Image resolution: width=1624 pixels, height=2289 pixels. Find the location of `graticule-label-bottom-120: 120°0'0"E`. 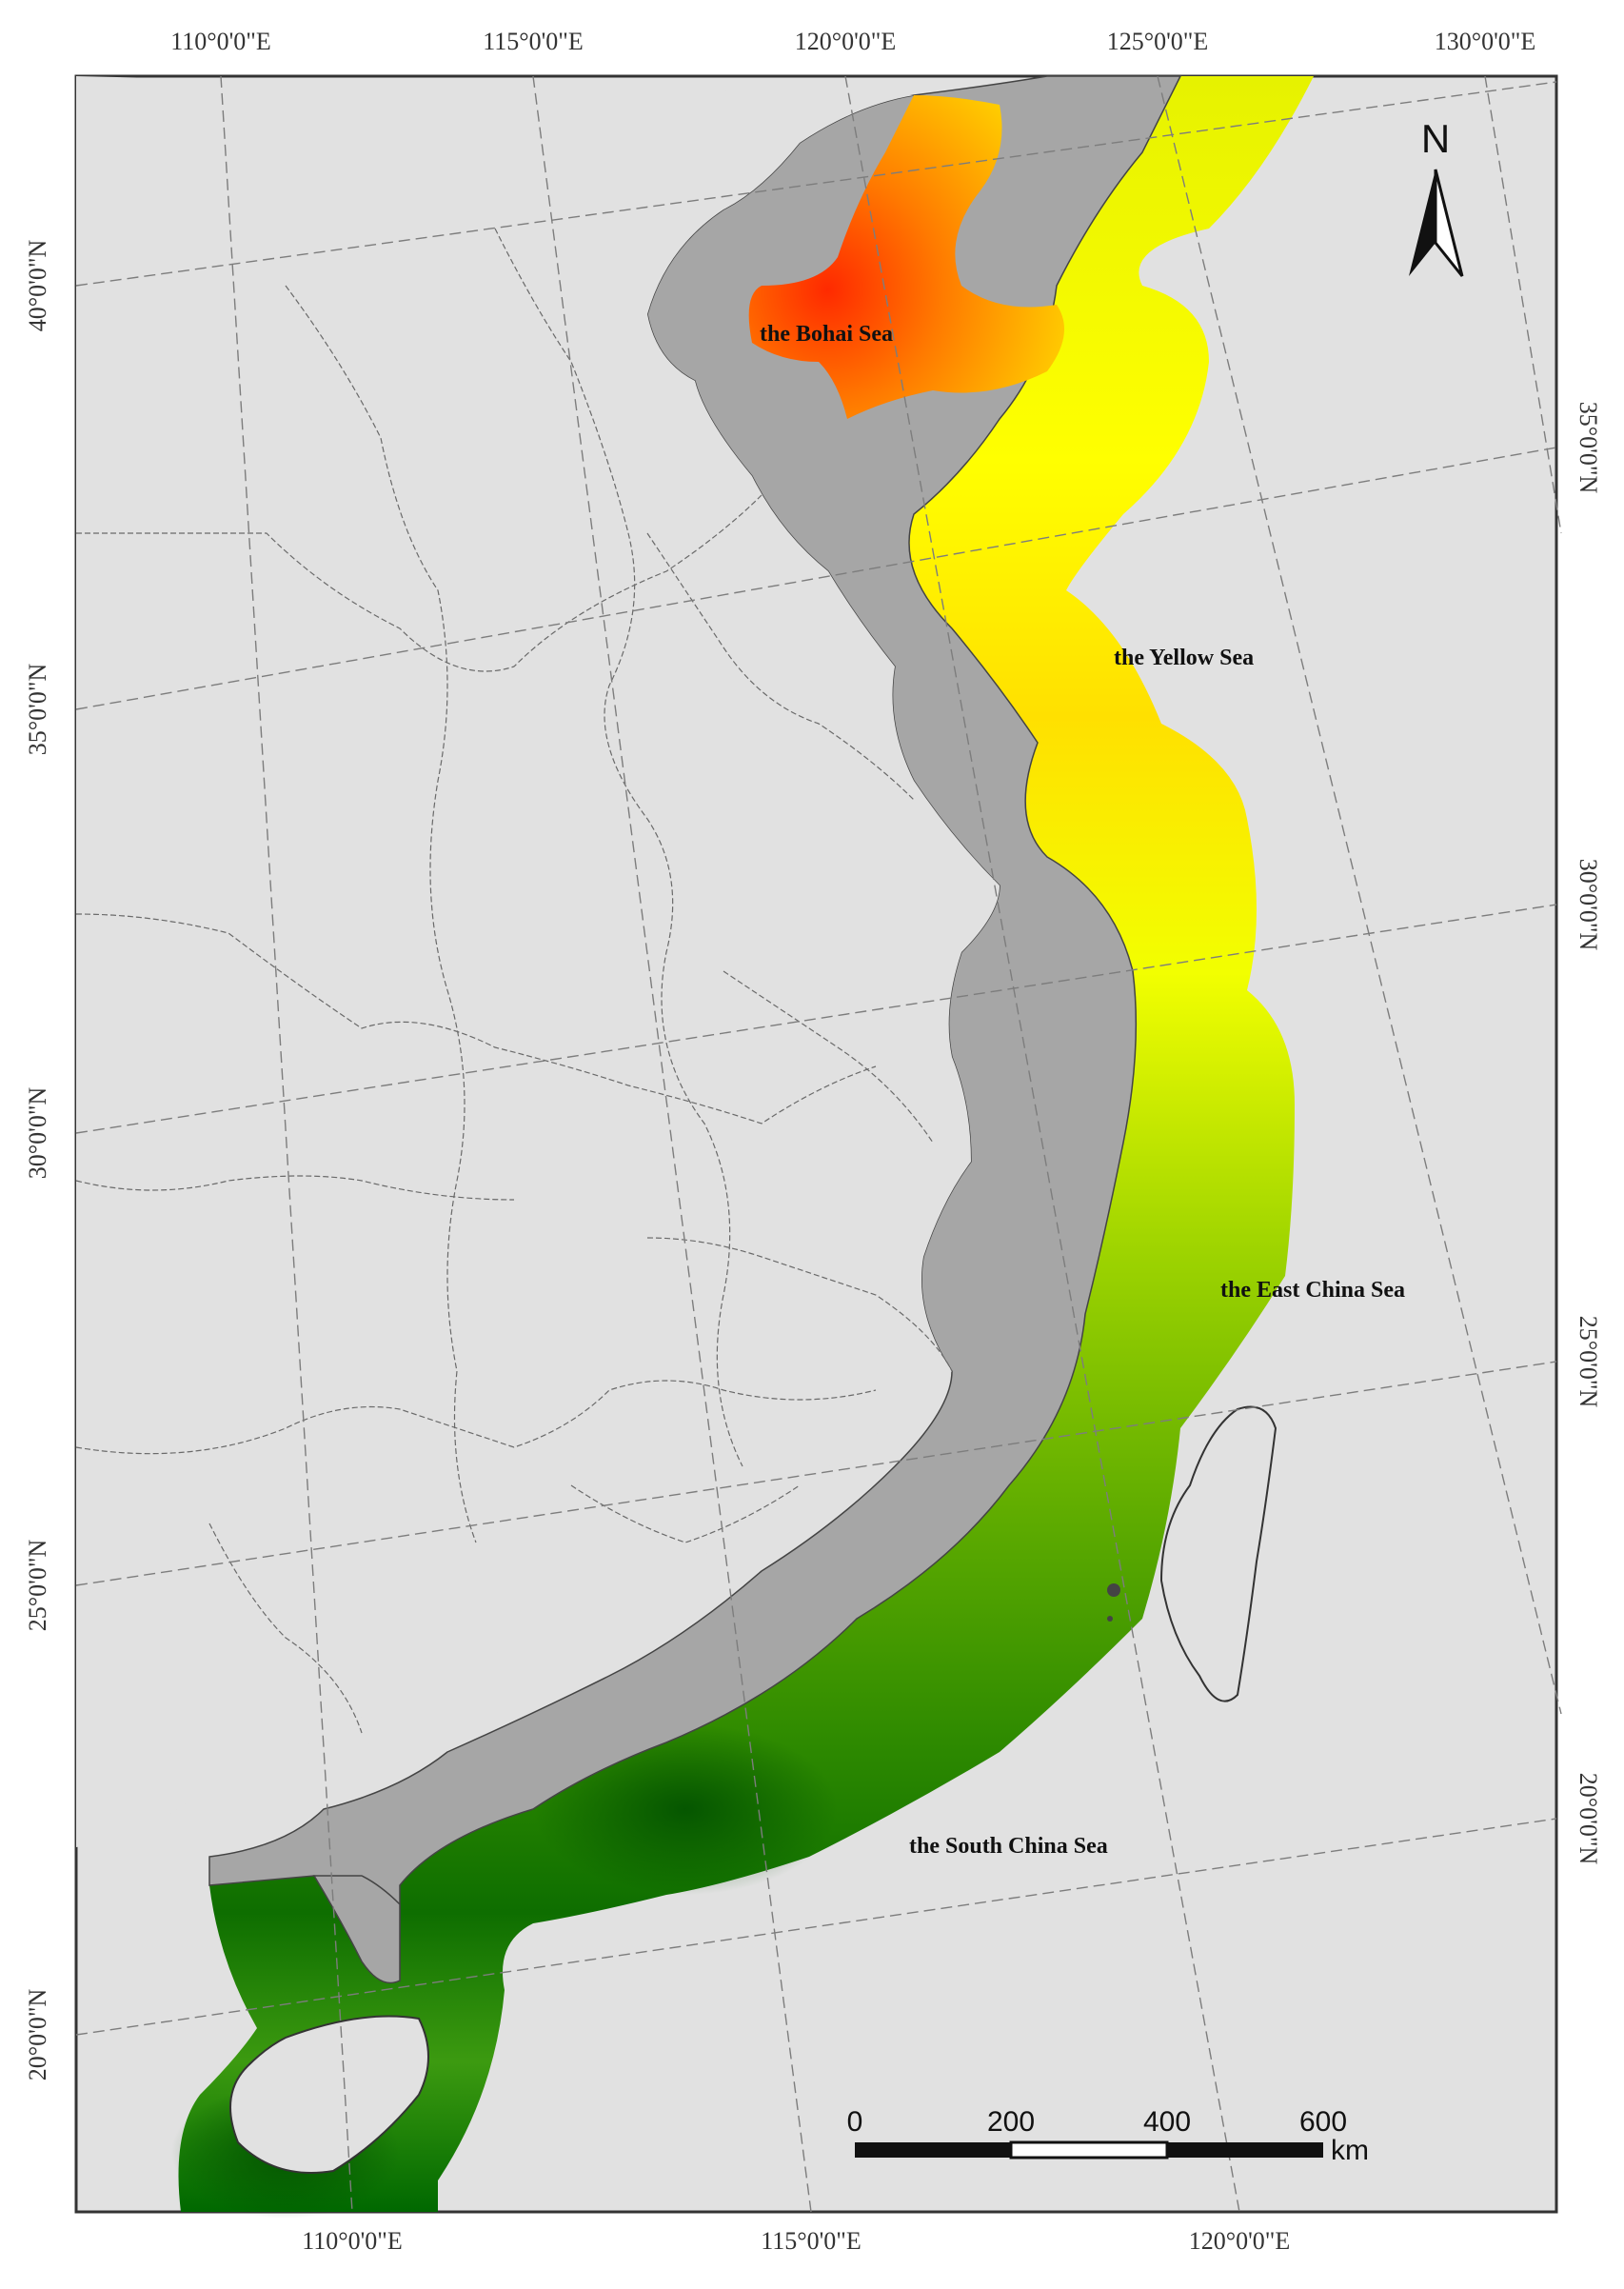

graticule-label-bottom-120: 120°0'0"E is located at coordinates (1240, 2241).